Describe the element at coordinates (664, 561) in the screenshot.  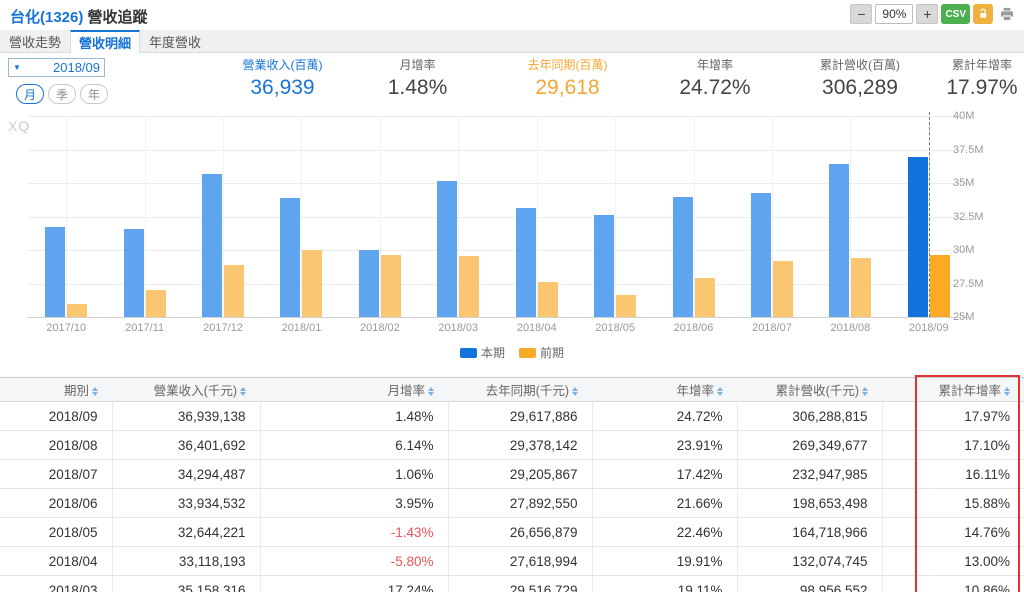
I see `table-cell: 19.91%` at that location.